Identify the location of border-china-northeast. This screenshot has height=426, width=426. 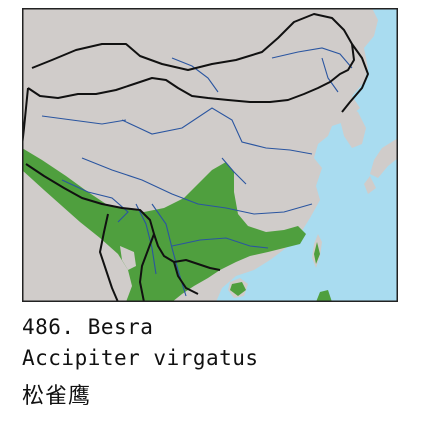
(355, 78).